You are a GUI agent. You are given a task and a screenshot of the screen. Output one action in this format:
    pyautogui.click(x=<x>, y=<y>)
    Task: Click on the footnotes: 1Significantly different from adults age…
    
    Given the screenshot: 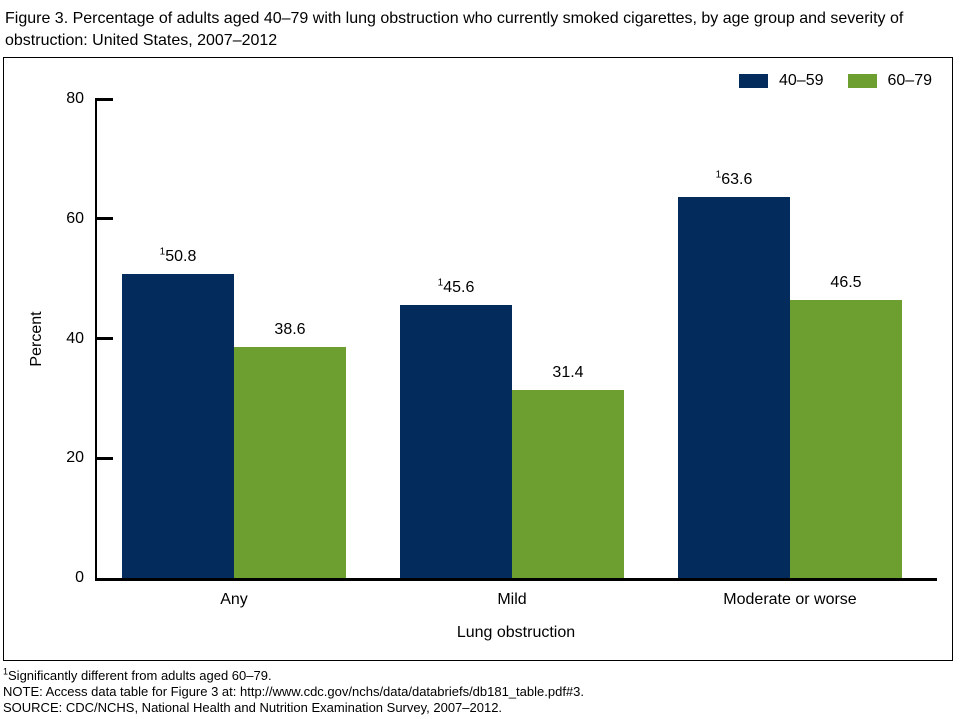 What is the action you would take?
    pyautogui.click(x=481, y=691)
    